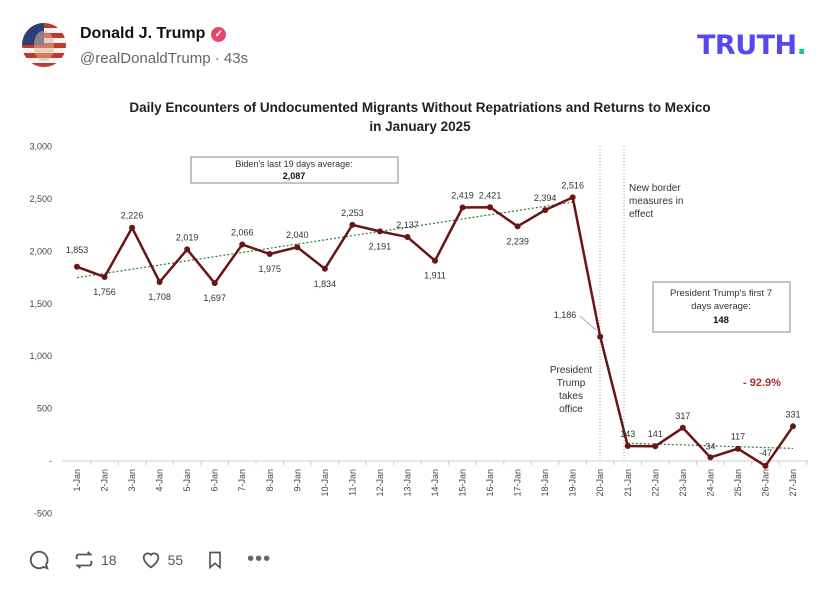 The width and height of the screenshot is (840, 597). Describe the element at coordinates (571, 370) in the screenshot. I see `takes-office-note: President` at that location.